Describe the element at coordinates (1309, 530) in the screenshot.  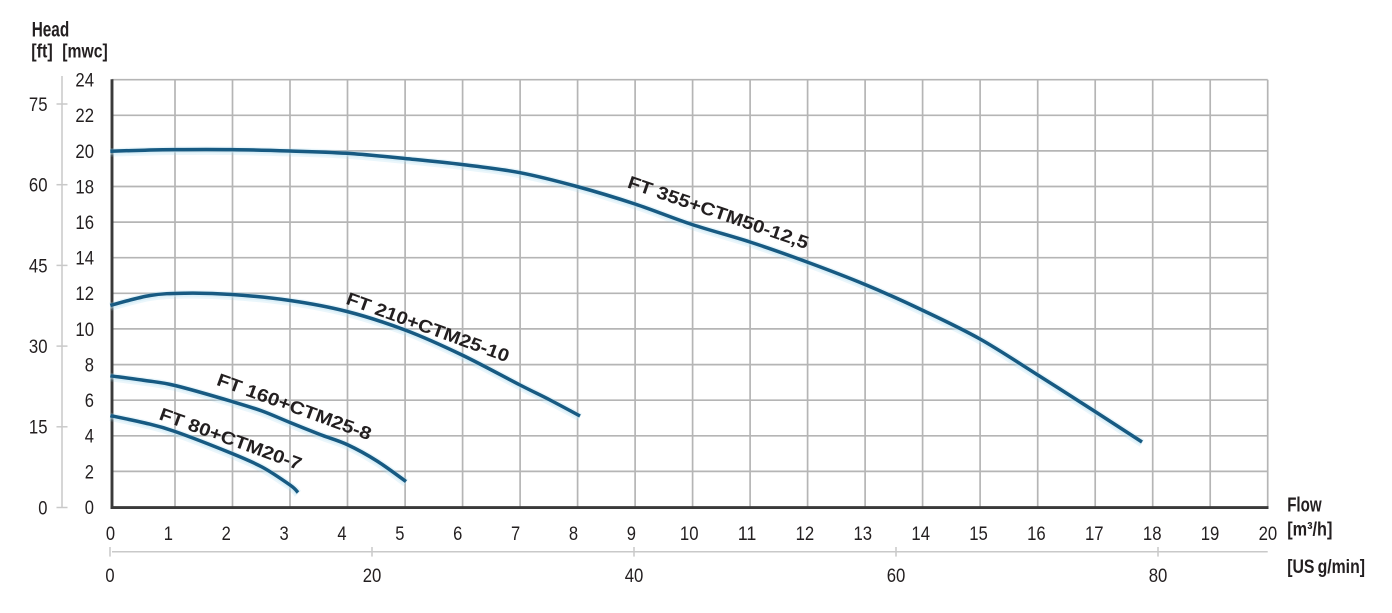
I see `svg-text: [m³/h]` at that location.